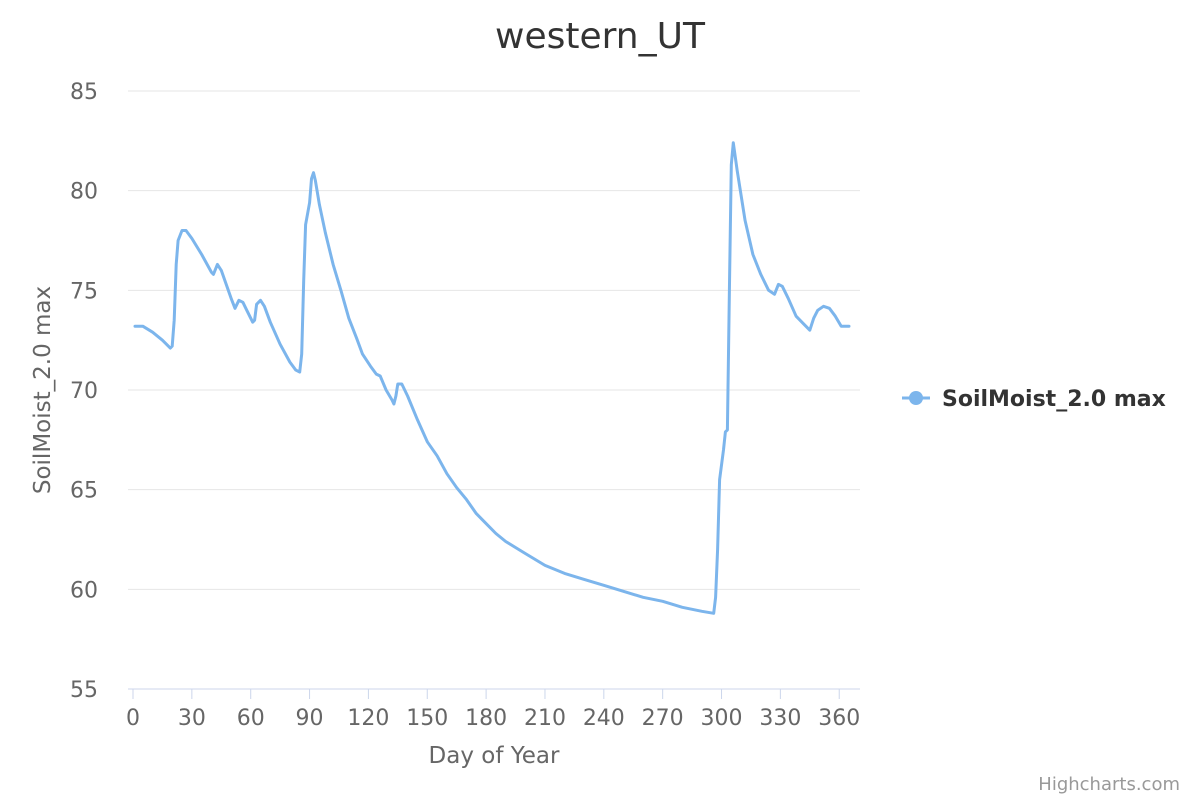 This screenshot has height=800, width=1200. I want to click on legend-item-soilmoist: SoilMoist_2.0 max, so click(1034, 399).